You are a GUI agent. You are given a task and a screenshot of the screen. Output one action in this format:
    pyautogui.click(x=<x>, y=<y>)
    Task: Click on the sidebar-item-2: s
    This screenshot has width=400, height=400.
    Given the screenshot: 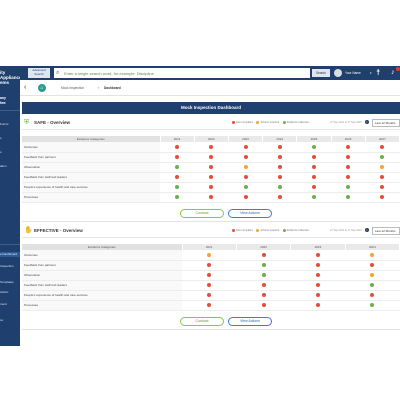 What is the action you would take?
    pyautogui.click(x=1, y=138)
    